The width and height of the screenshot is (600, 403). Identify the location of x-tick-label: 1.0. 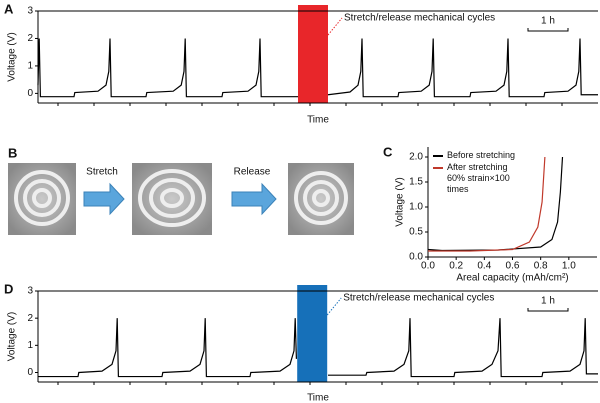
(569, 266).